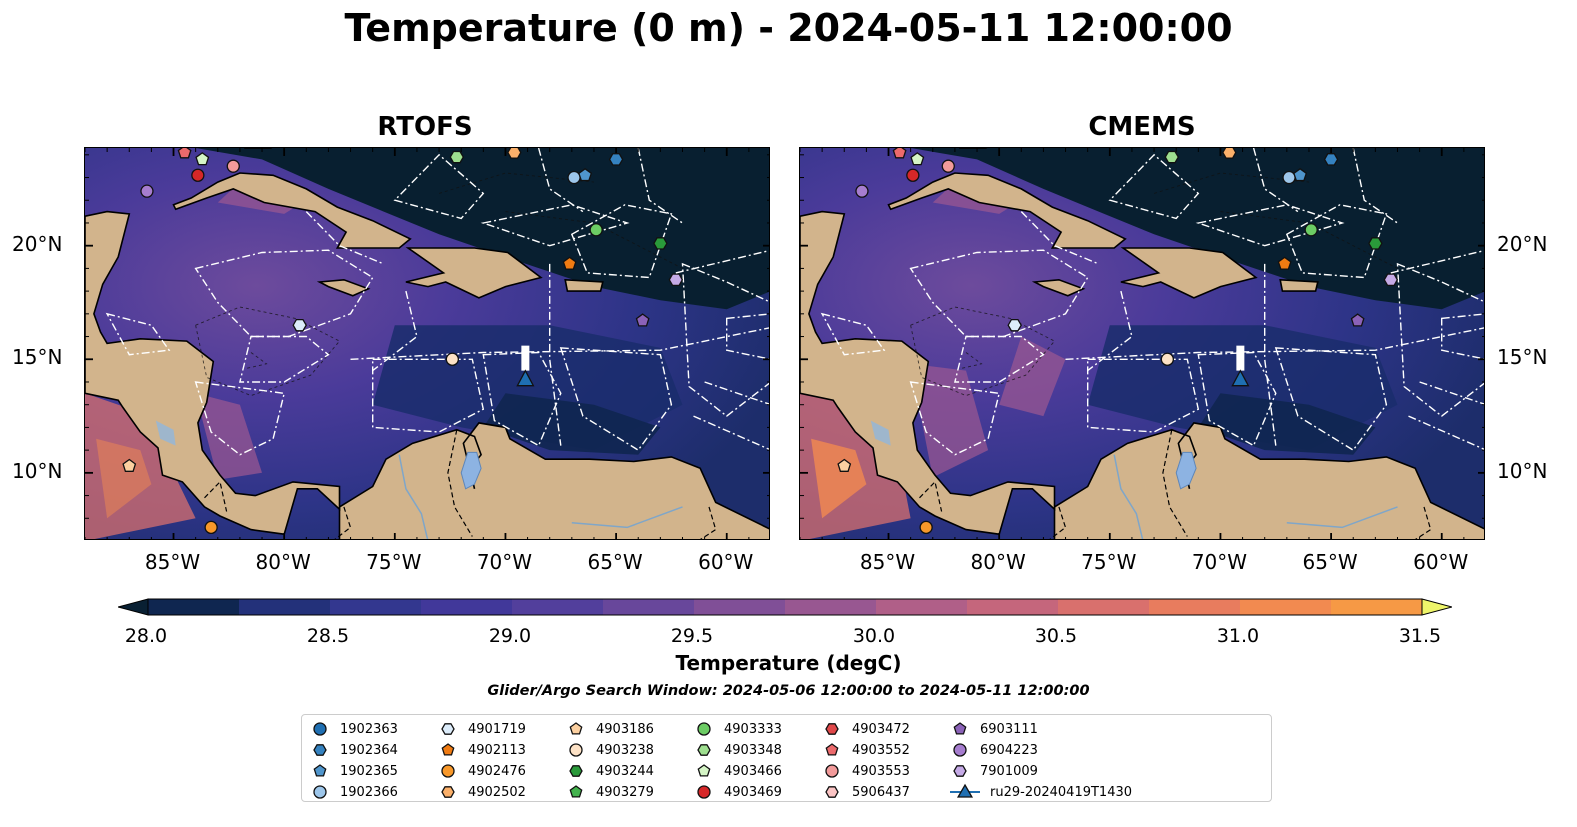 The height and width of the screenshot is (827, 1577). I want to click on lat-tick-label-right: 10°N, so click(1522, 470).